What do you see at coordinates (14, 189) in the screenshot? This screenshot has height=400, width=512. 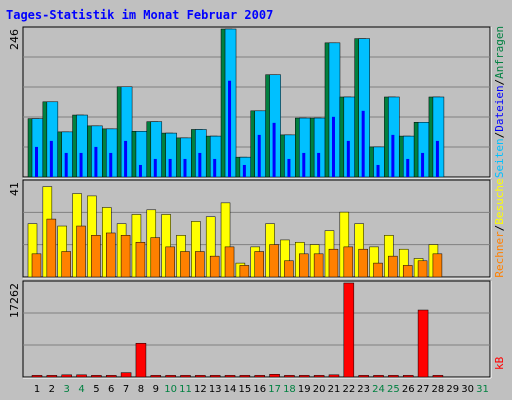 I see `visits_panel-ymax-label: 41` at bounding box center [14, 189].